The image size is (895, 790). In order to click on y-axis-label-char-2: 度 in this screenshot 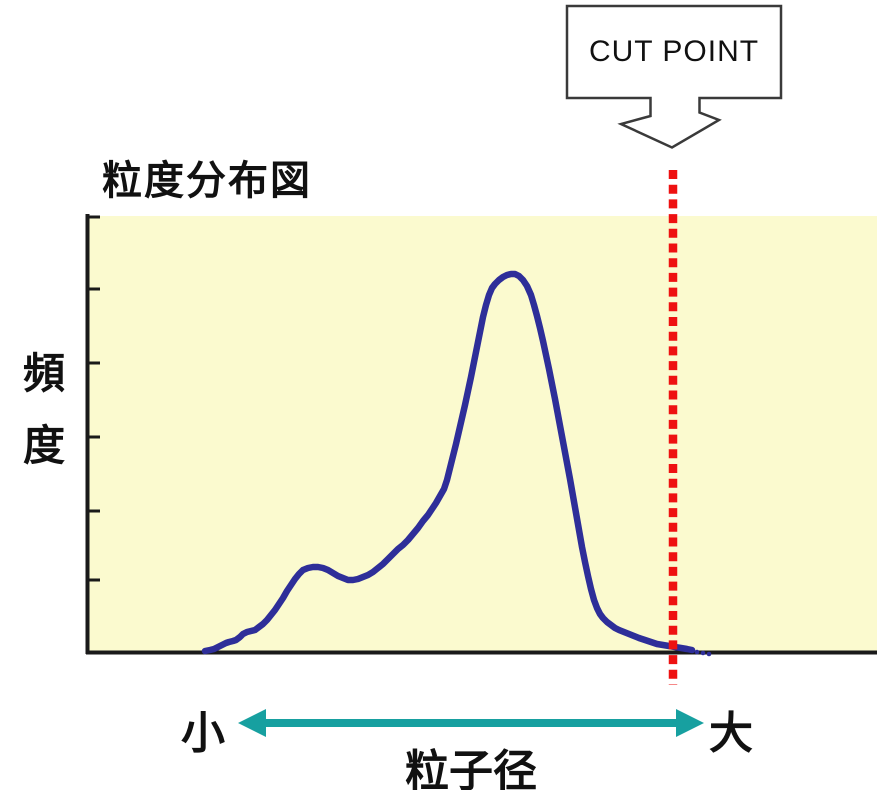, I will do `click(43, 445)`.